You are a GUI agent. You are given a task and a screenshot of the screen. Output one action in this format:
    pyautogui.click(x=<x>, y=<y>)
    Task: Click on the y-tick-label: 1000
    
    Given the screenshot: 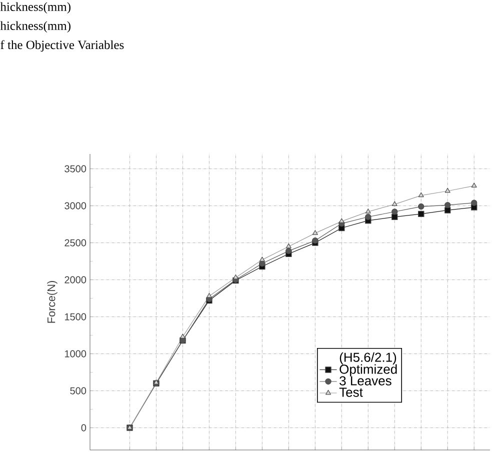 What is the action you would take?
    pyautogui.click(x=75, y=354)
    